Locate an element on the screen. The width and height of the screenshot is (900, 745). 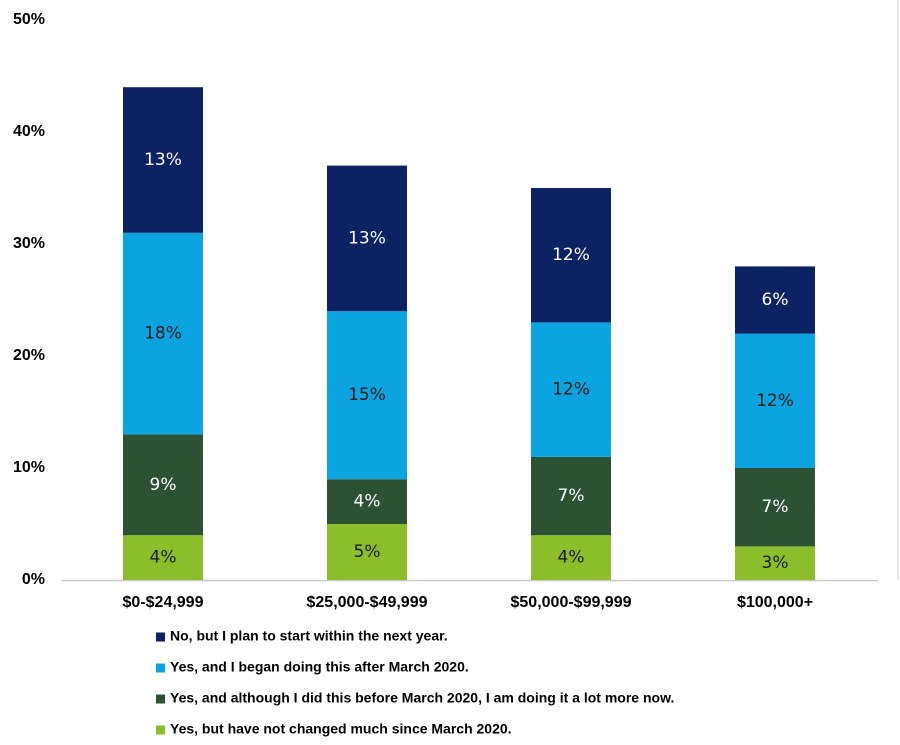
data-label: 3% is located at coordinates (775, 563).